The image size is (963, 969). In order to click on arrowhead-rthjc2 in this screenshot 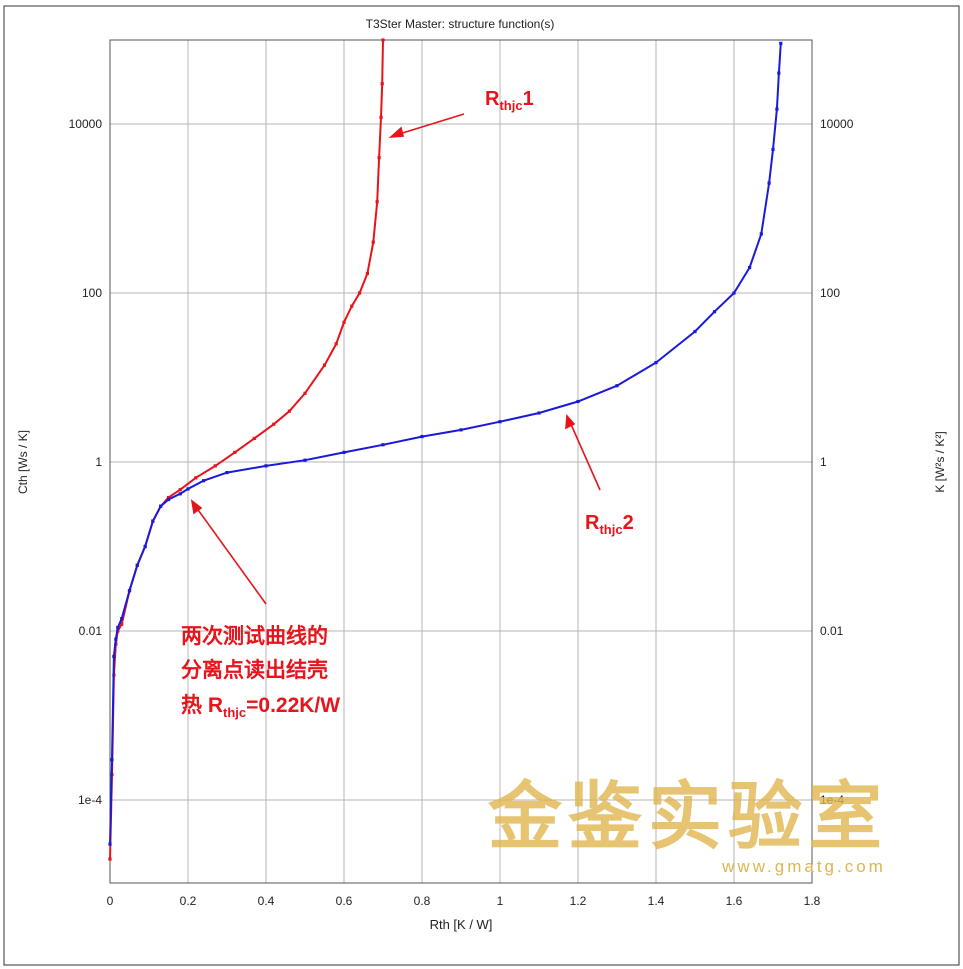, I will do `click(570, 422)`.